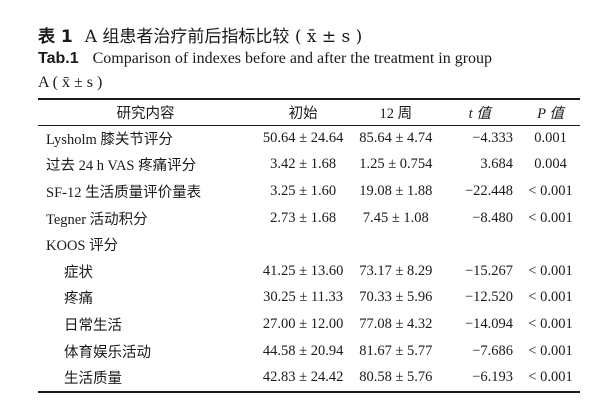 This screenshot has height=409, width=601. What do you see at coordinates (303, 137) in the screenshot?
I see `cell-baseline: 50.64 ± 24.64` at bounding box center [303, 137].